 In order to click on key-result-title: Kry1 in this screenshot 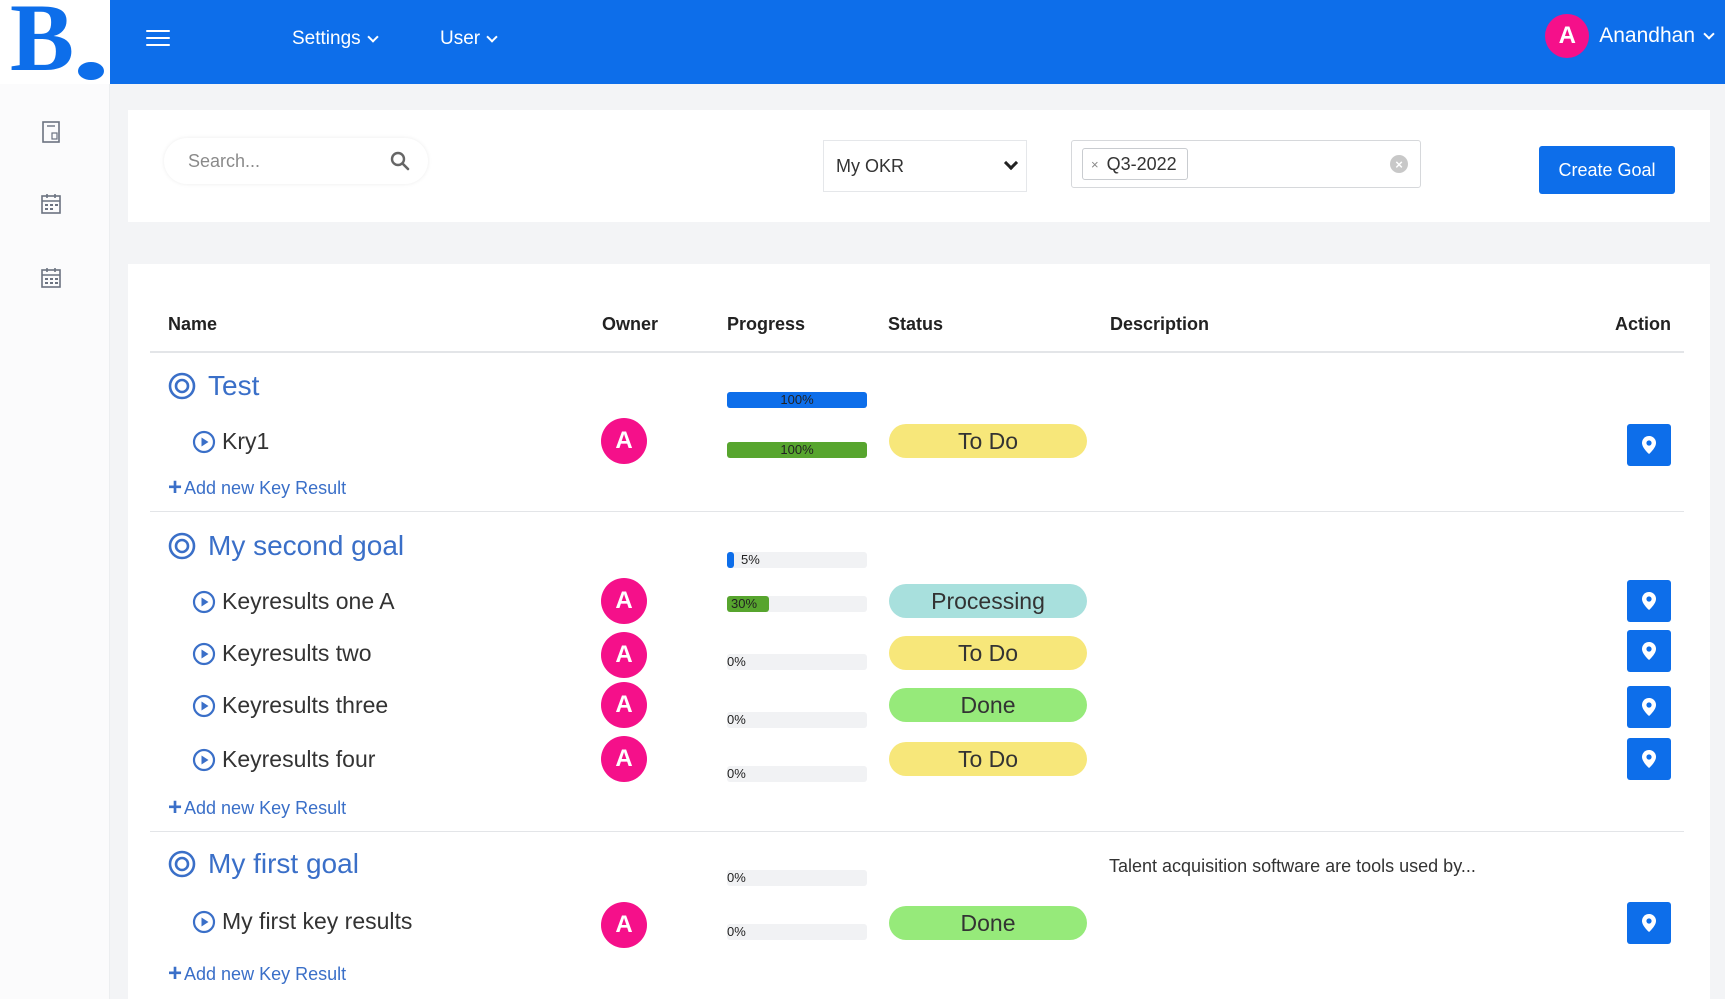, I will do `click(230, 441)`.